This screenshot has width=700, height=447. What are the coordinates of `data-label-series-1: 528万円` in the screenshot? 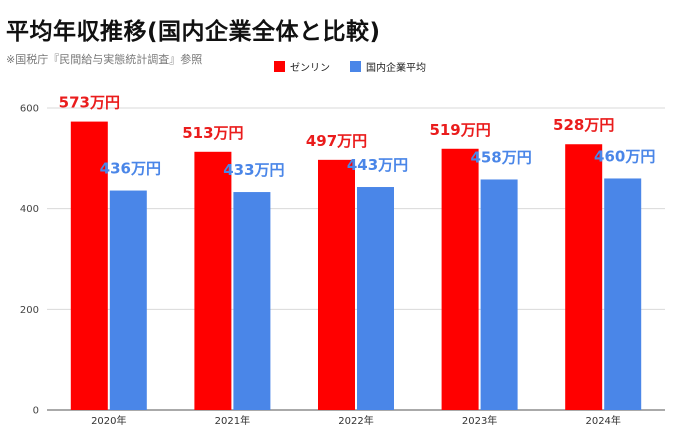 It's located at (583, 125).